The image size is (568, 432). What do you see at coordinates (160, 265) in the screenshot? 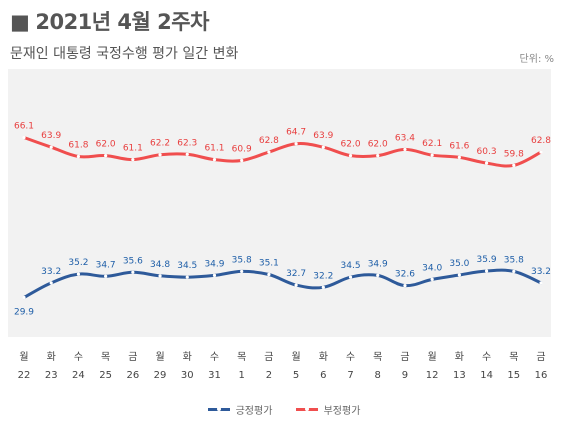
I see `data-label-positive-5: 34.8` at bounding box center [160, 265].